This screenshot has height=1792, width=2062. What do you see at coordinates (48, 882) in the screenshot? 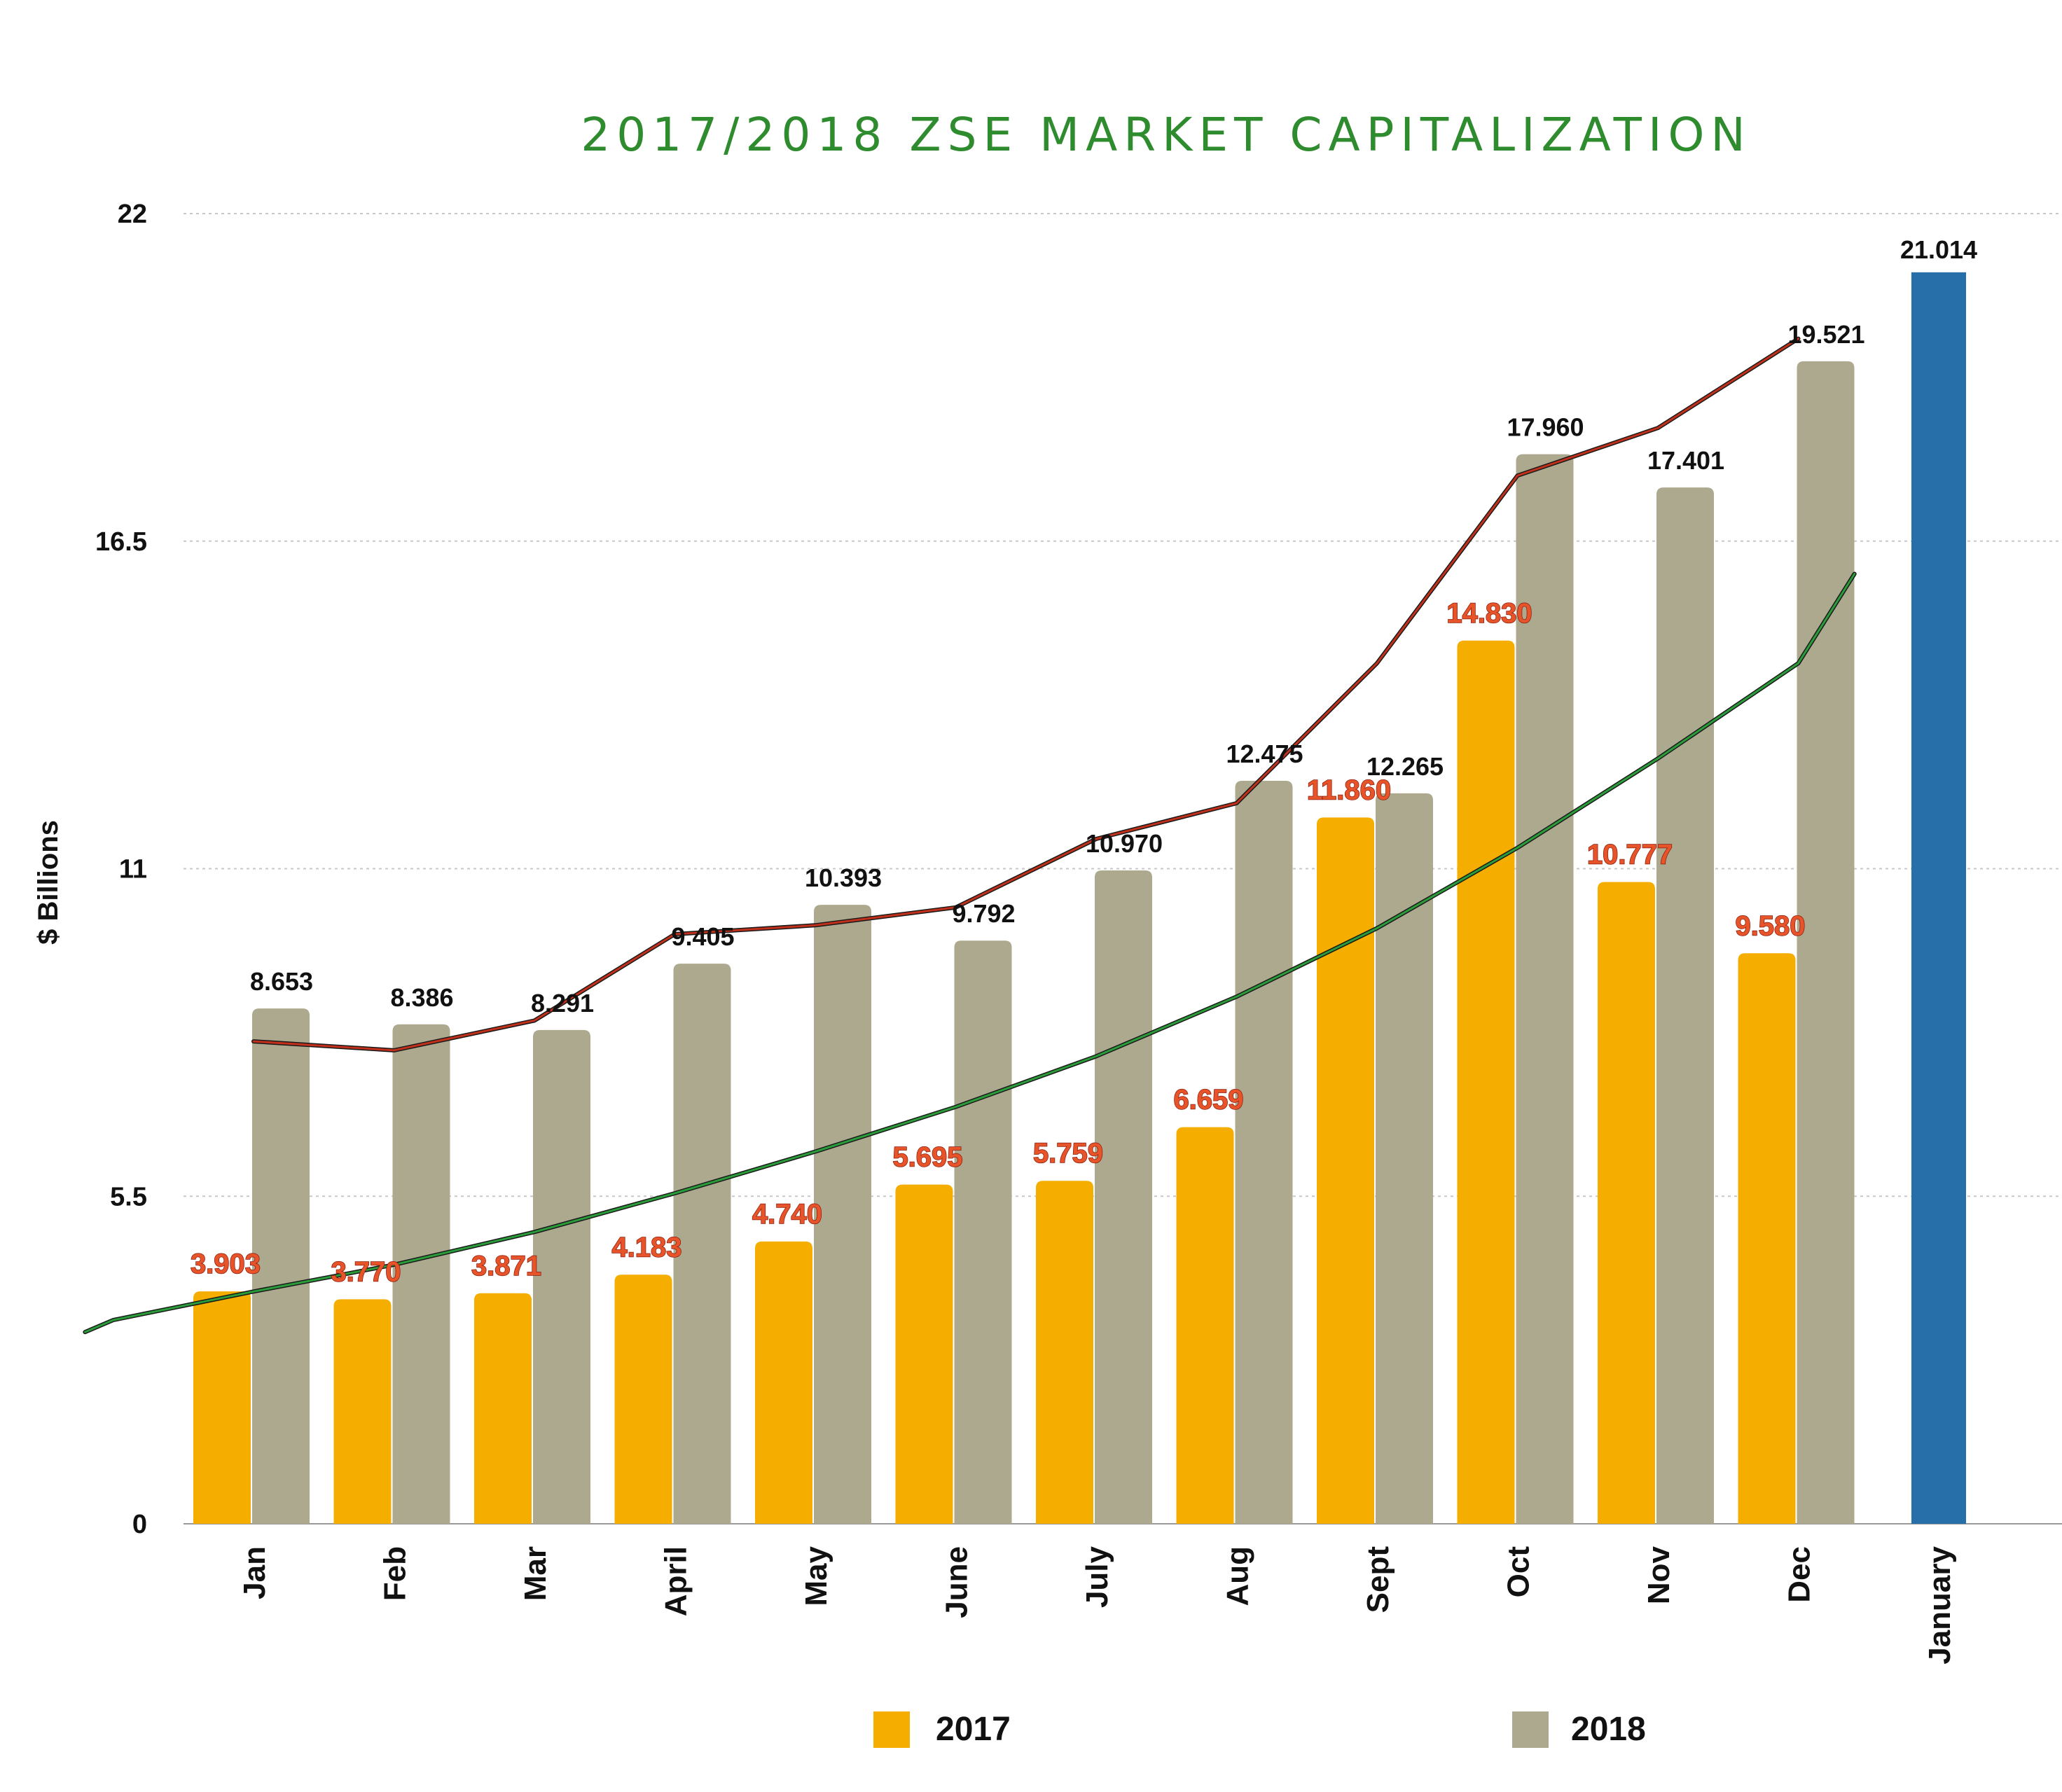
I see `y-axis-label: $ Billions` at bounding box center [48, 882].